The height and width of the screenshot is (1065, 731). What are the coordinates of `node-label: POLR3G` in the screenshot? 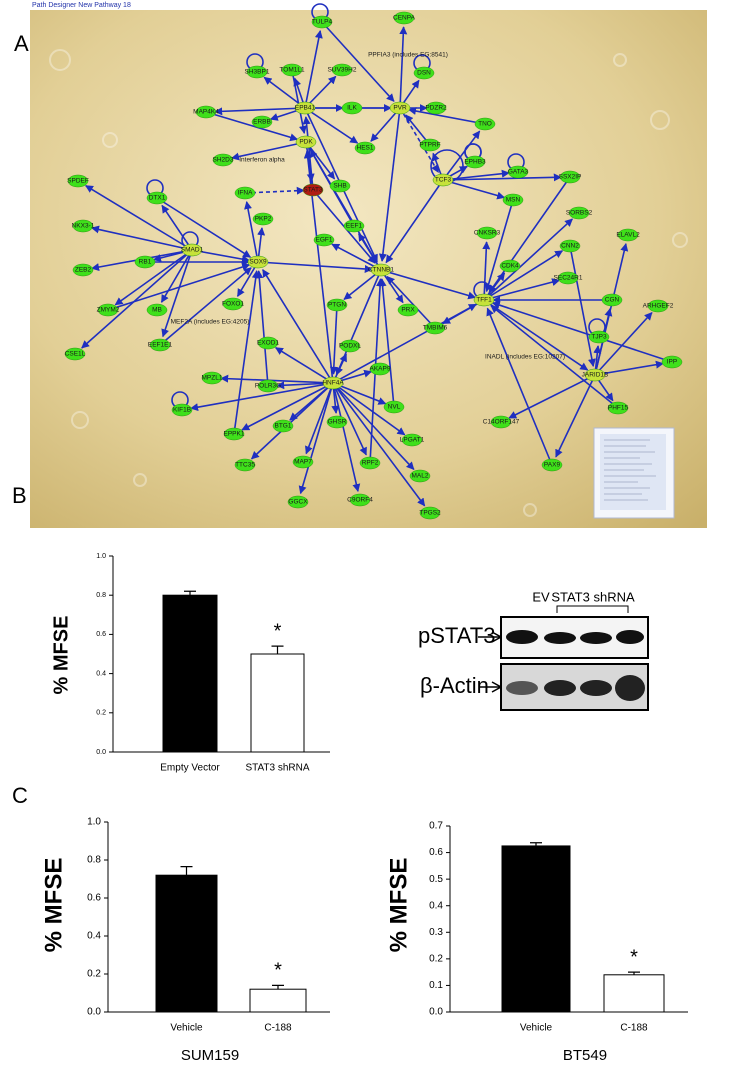 It's located at (268, 386).